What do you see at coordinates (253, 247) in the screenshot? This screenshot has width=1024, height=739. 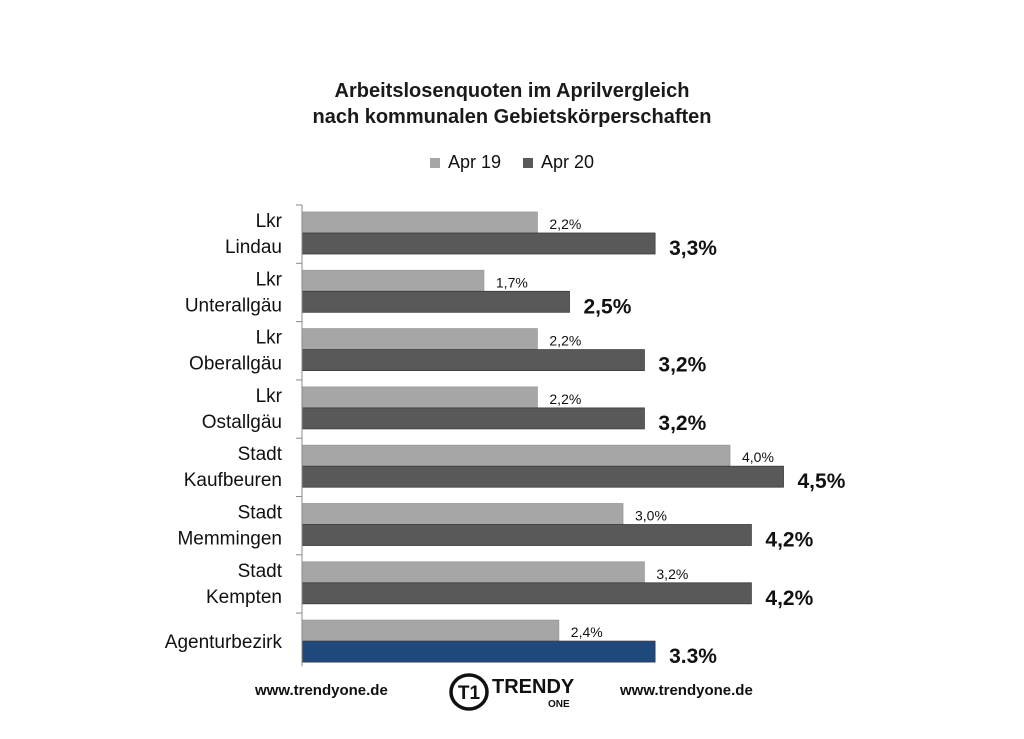 I see `category-label: Lindau` at bounding box center [253, 247].